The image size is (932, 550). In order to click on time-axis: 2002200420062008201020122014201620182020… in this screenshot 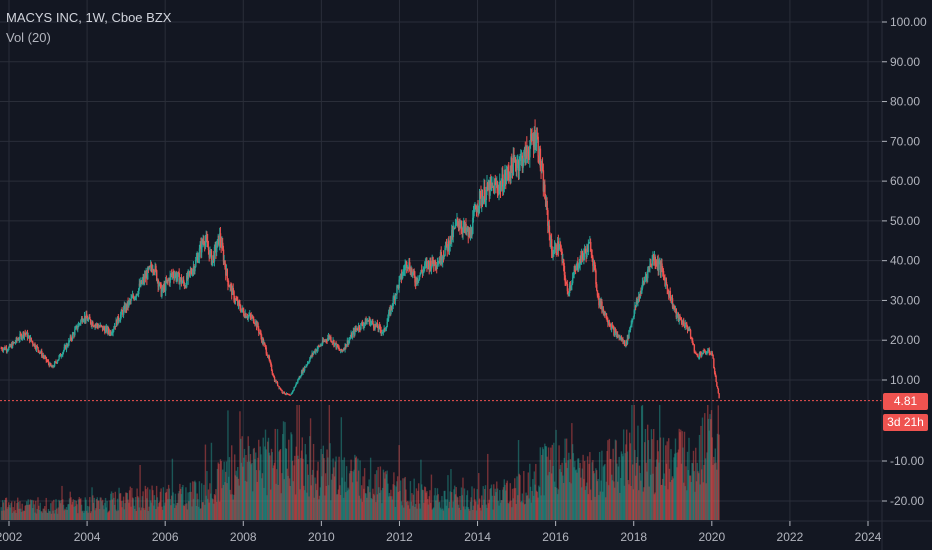, I will do `click(441, 532)`.